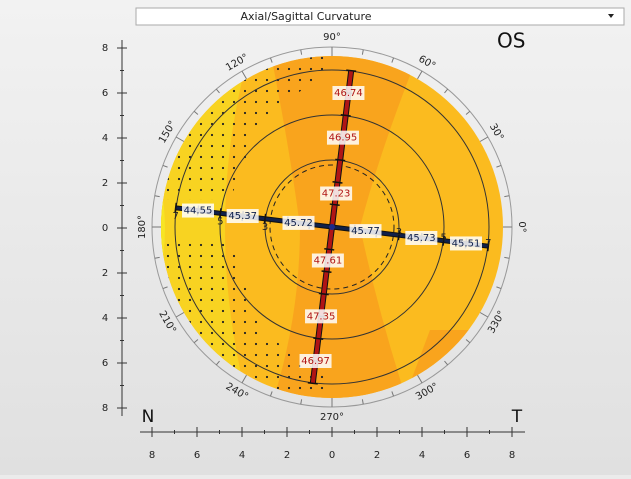  I want to click on value-label: 47.61, so click(328, 260).